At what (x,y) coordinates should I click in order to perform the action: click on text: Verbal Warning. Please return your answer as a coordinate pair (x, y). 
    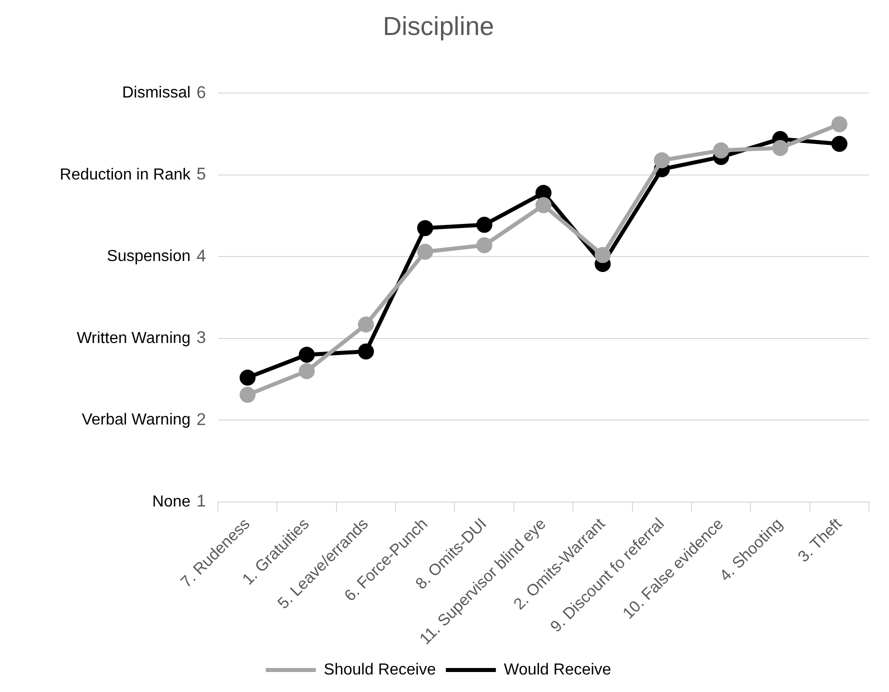
    Looking at the image, I should click on (136, 420).